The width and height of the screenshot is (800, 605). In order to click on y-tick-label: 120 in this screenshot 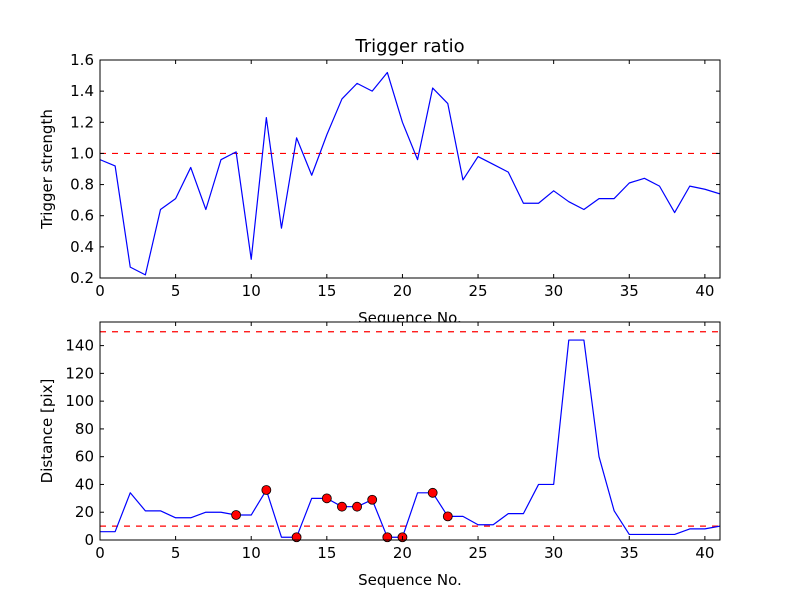, I will do `click(79, 373)`.